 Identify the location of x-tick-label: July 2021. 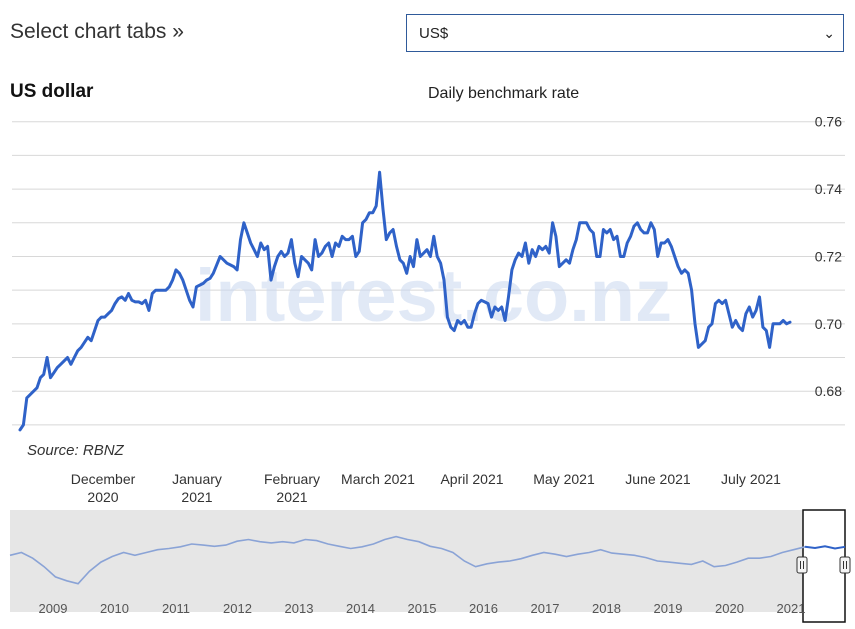
(751, 479).